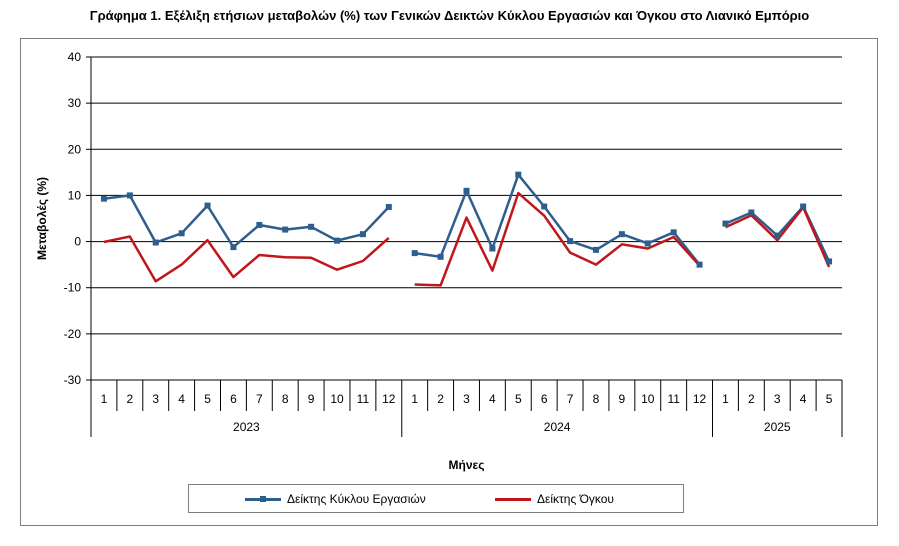  What do you see at coordinates (436, 498) in the screenshot?
I see `legend: Δείκτης Κύκλου Εργασιών Δείκτης Όγκου` at bounding box center [436, 498].